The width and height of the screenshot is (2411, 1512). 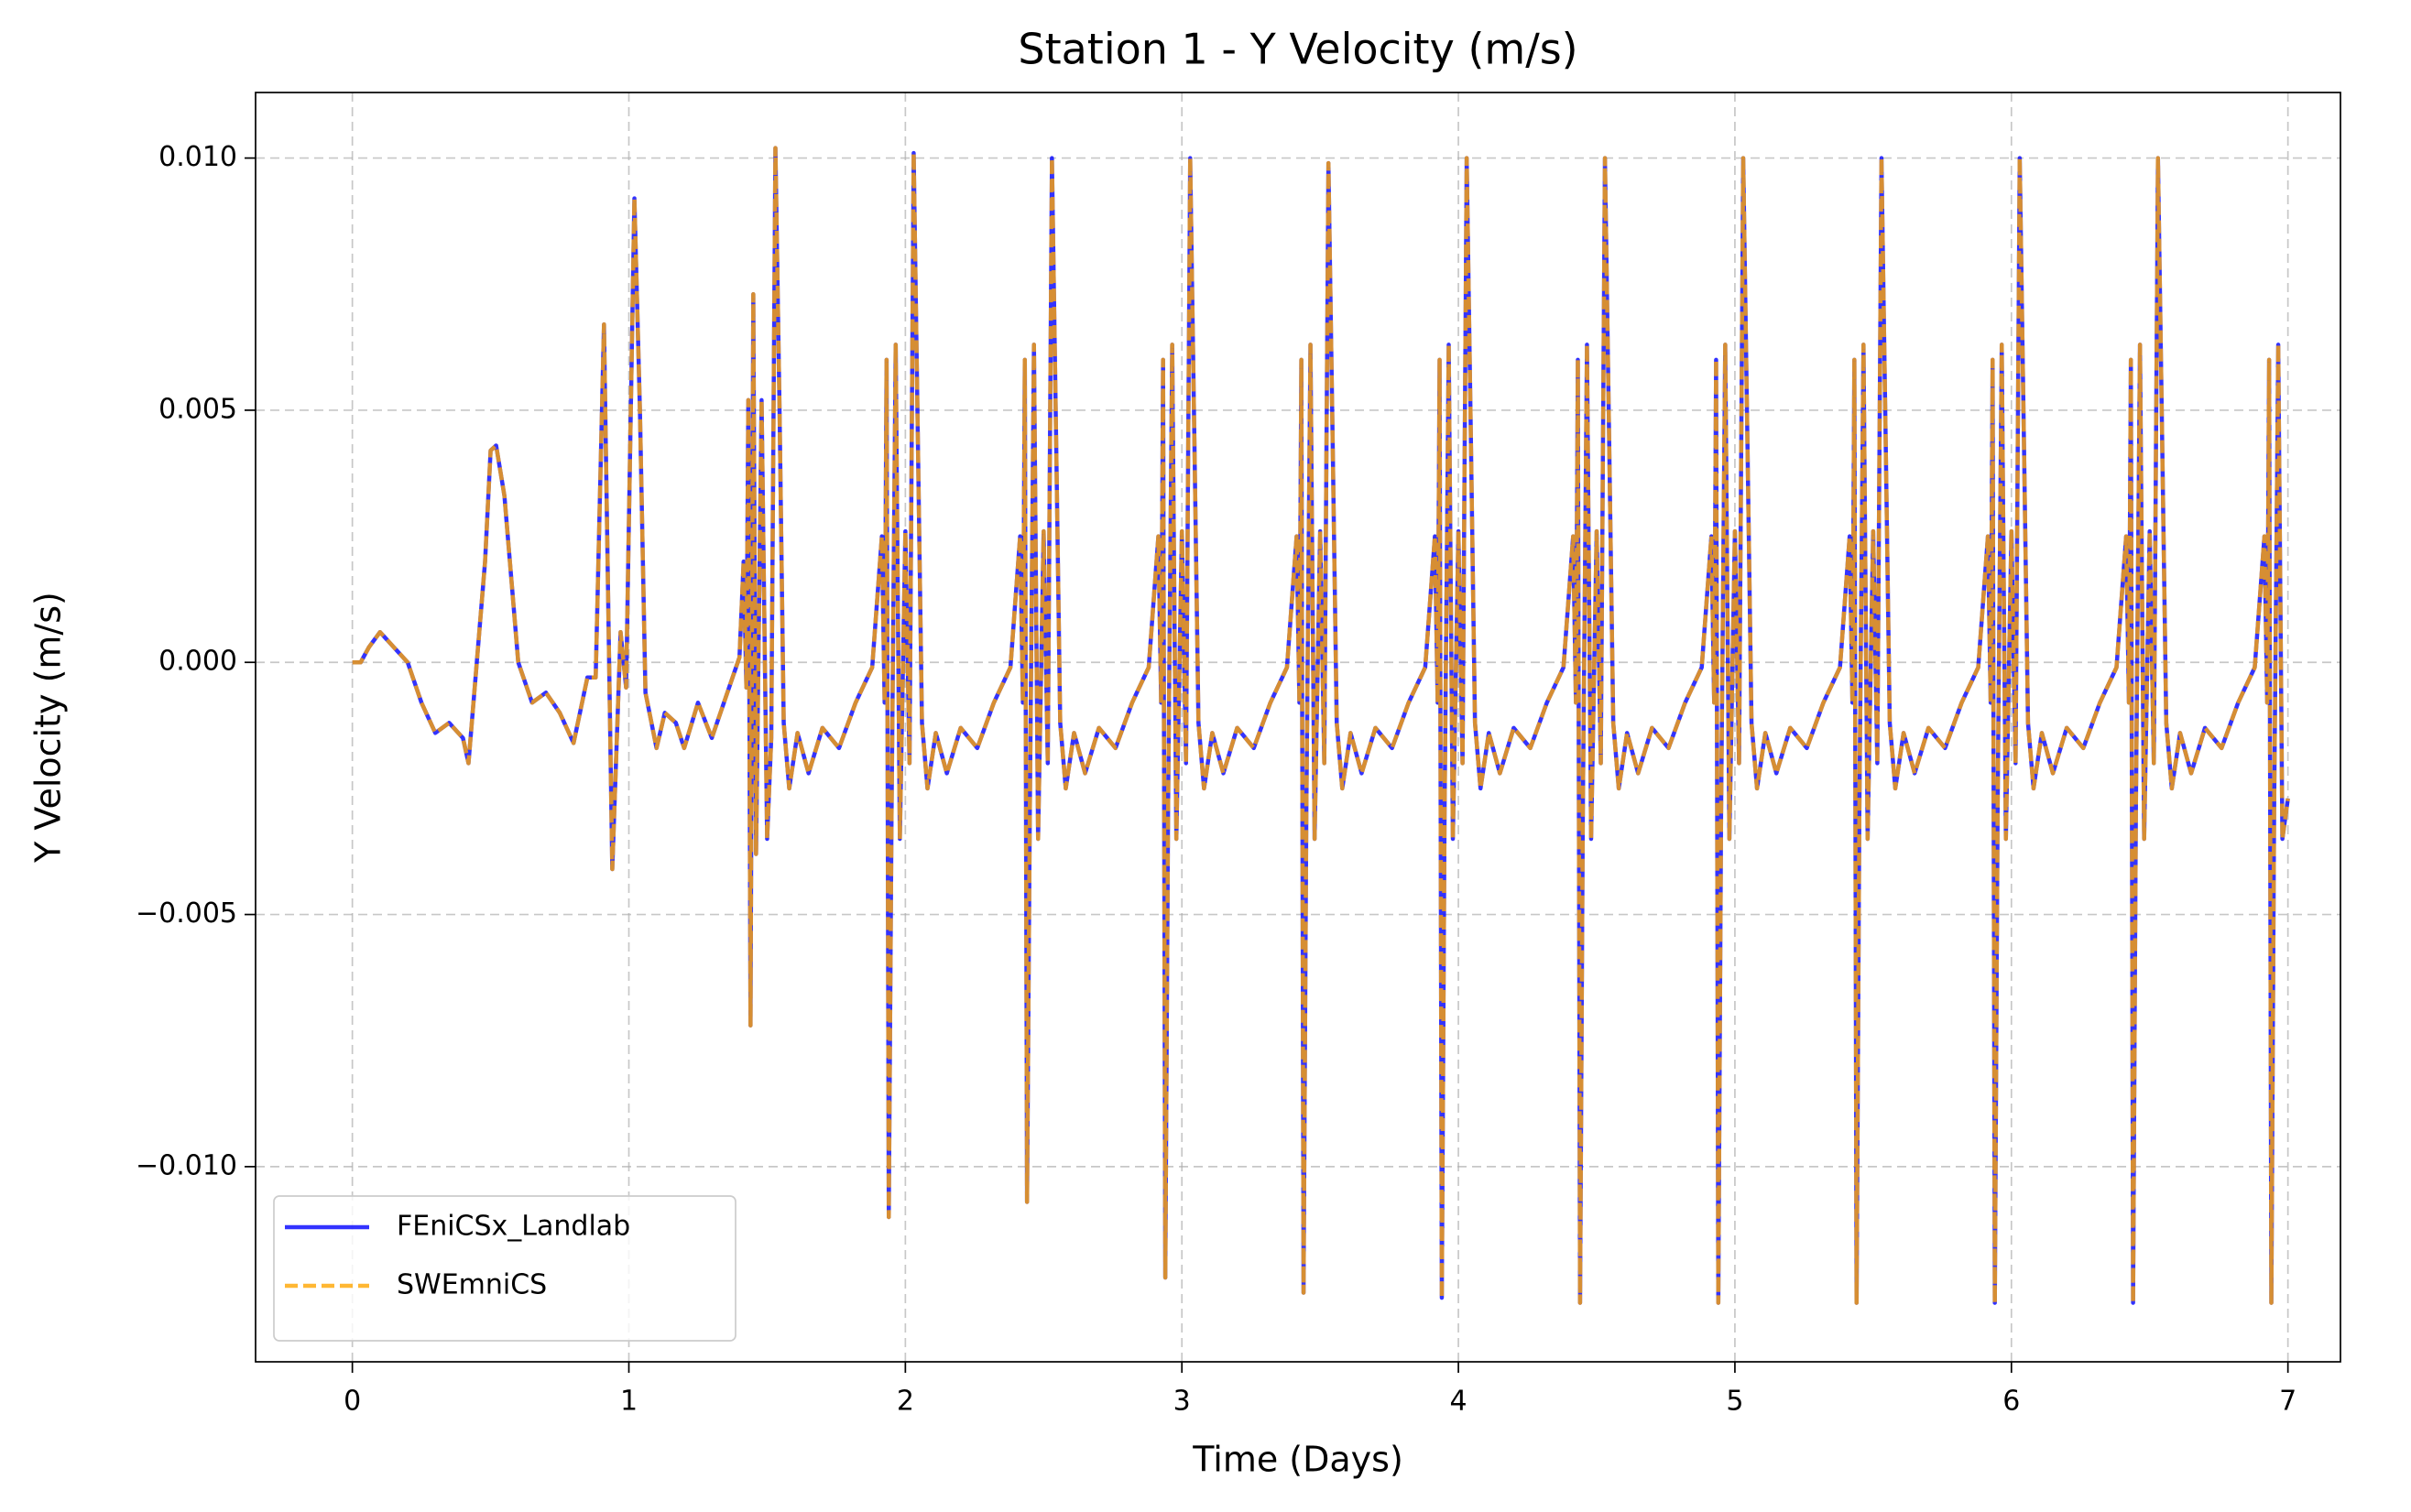 What do you see at coordinates (48, 728) in the screenshot?
I see `y-axis-label: Y Velocity (m/s)` at bounding box center [48, 728].